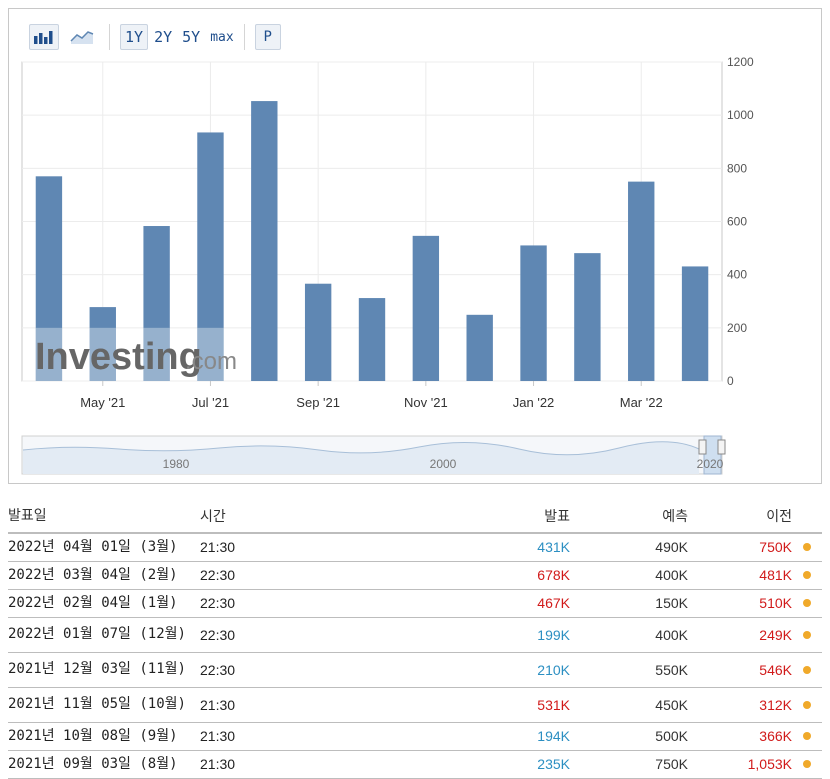 This screenshot has width=830, height=779. I want to click on row-actual: 678K, so click(430, 575).